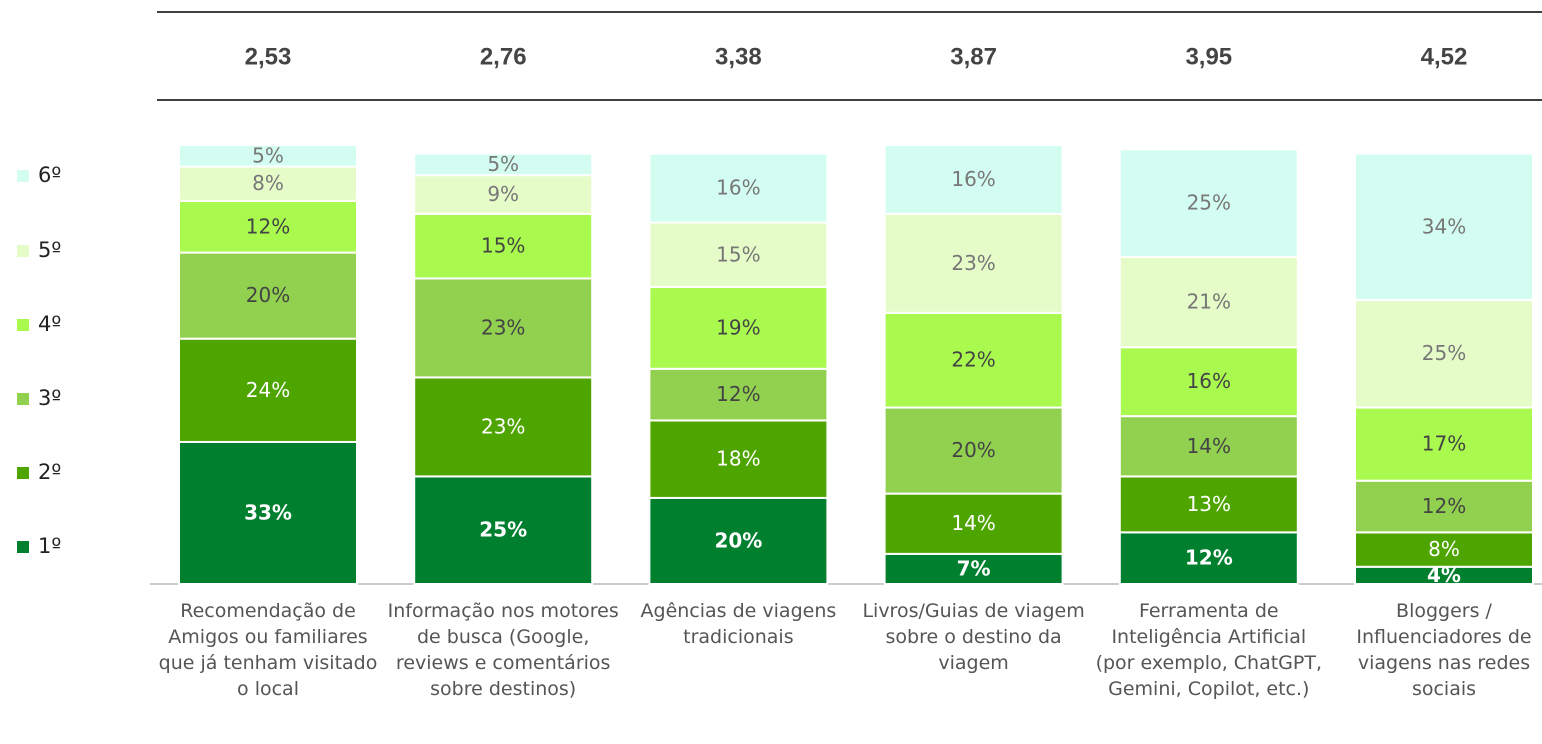 This screenshot has height=744, width=1542. I want to click on data-label: 22%, so click(973, 360).